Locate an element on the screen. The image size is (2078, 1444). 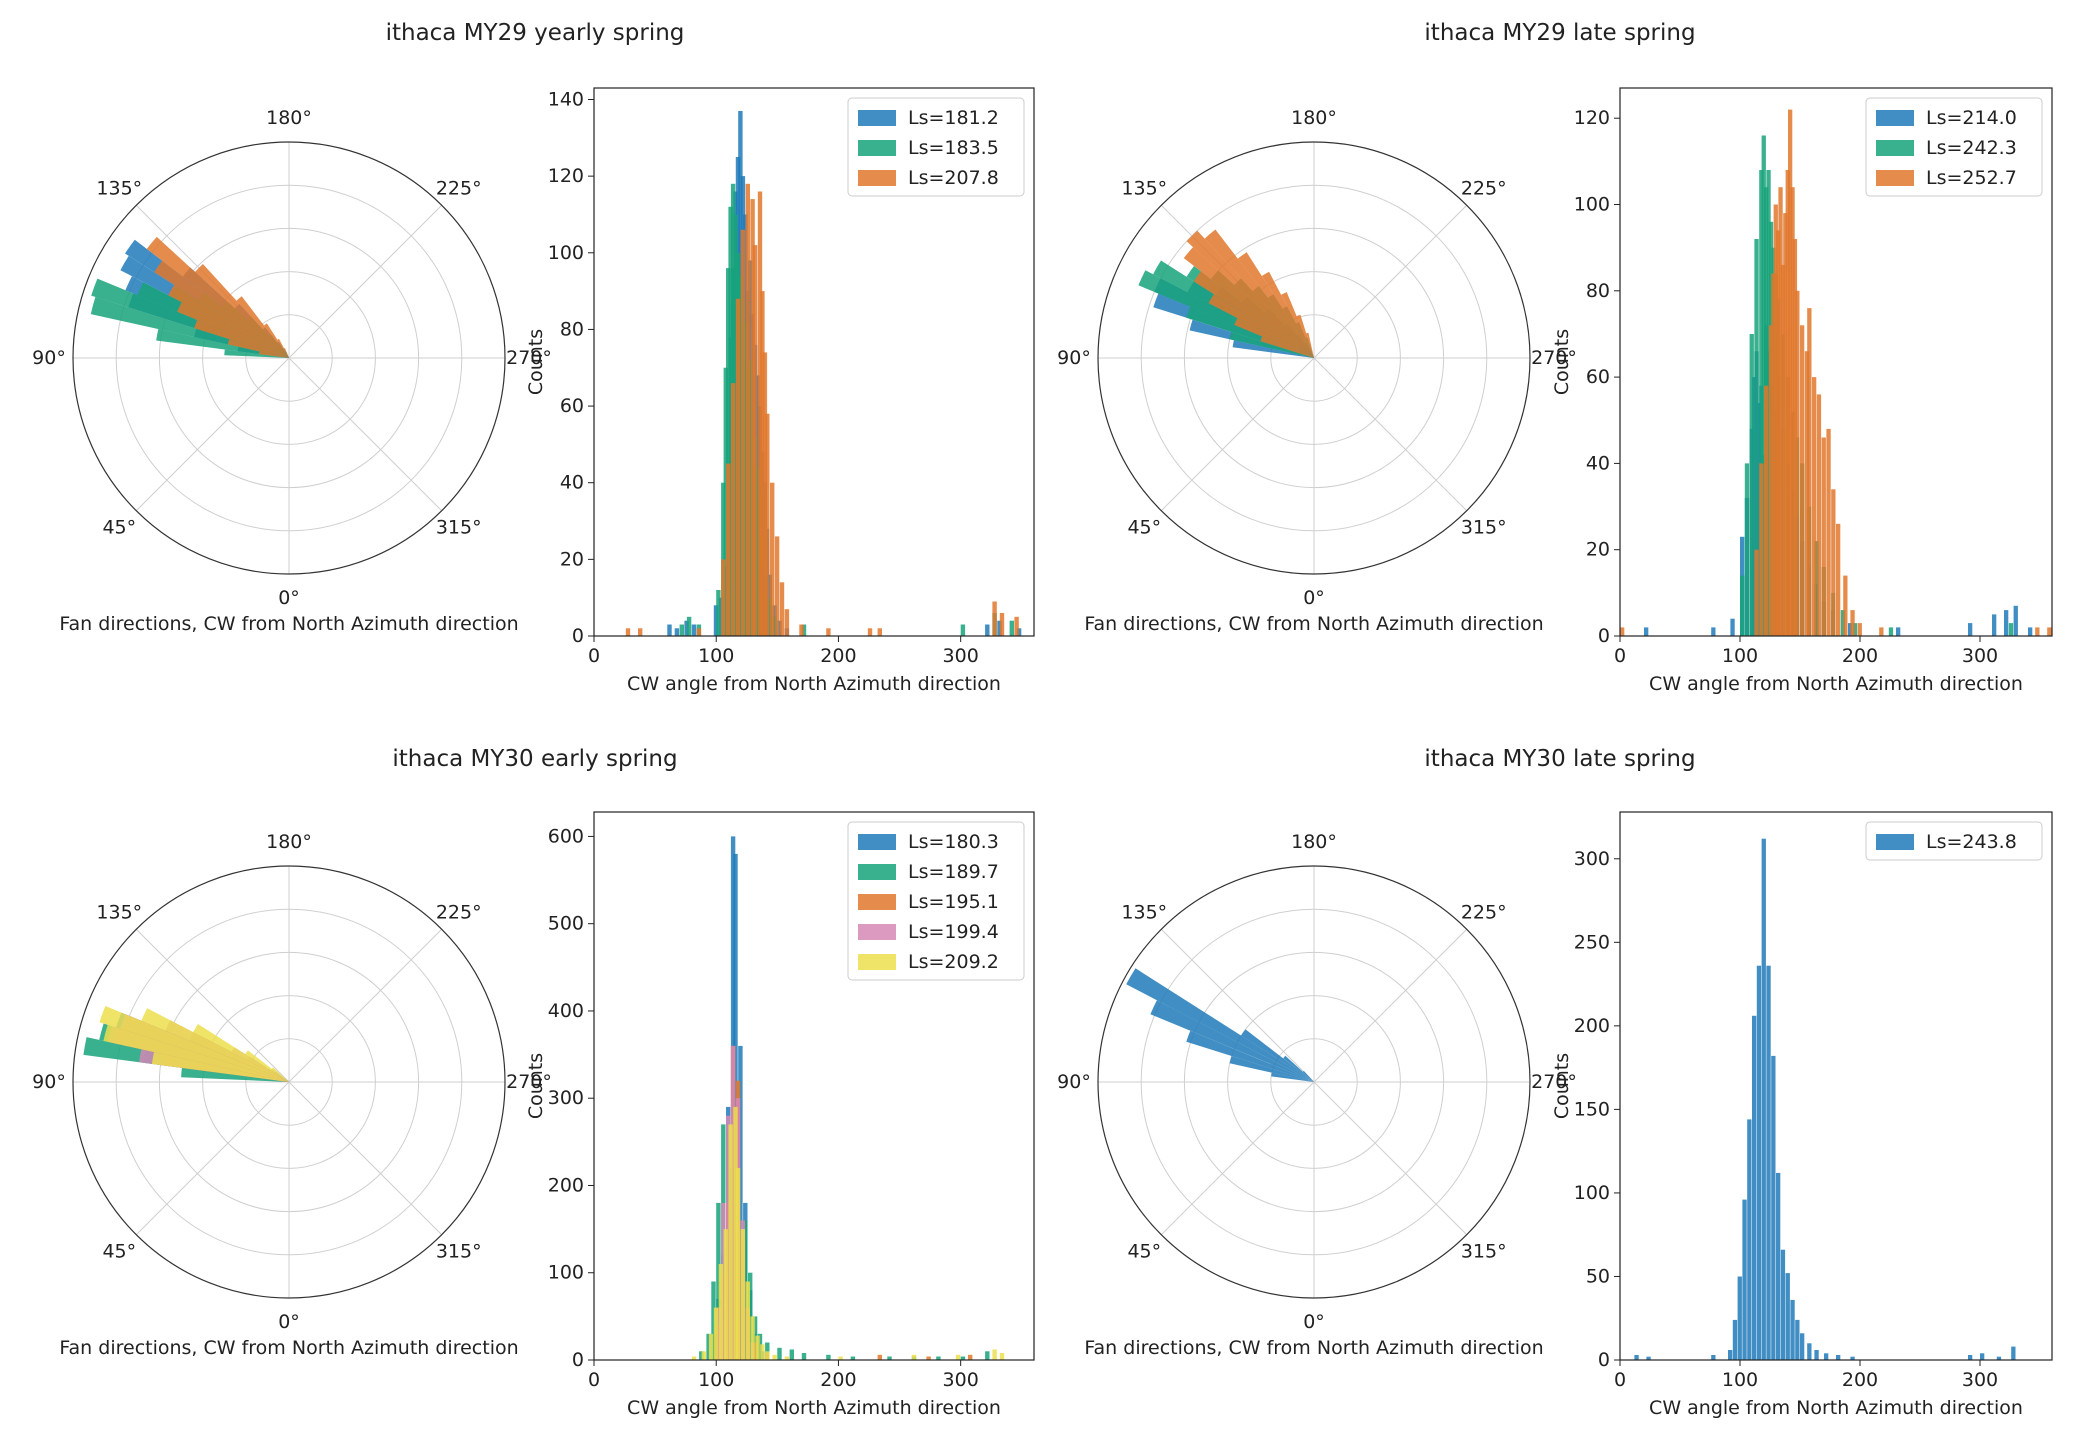
y-tick-label: 200 is located at coordinates (1592, 1026).